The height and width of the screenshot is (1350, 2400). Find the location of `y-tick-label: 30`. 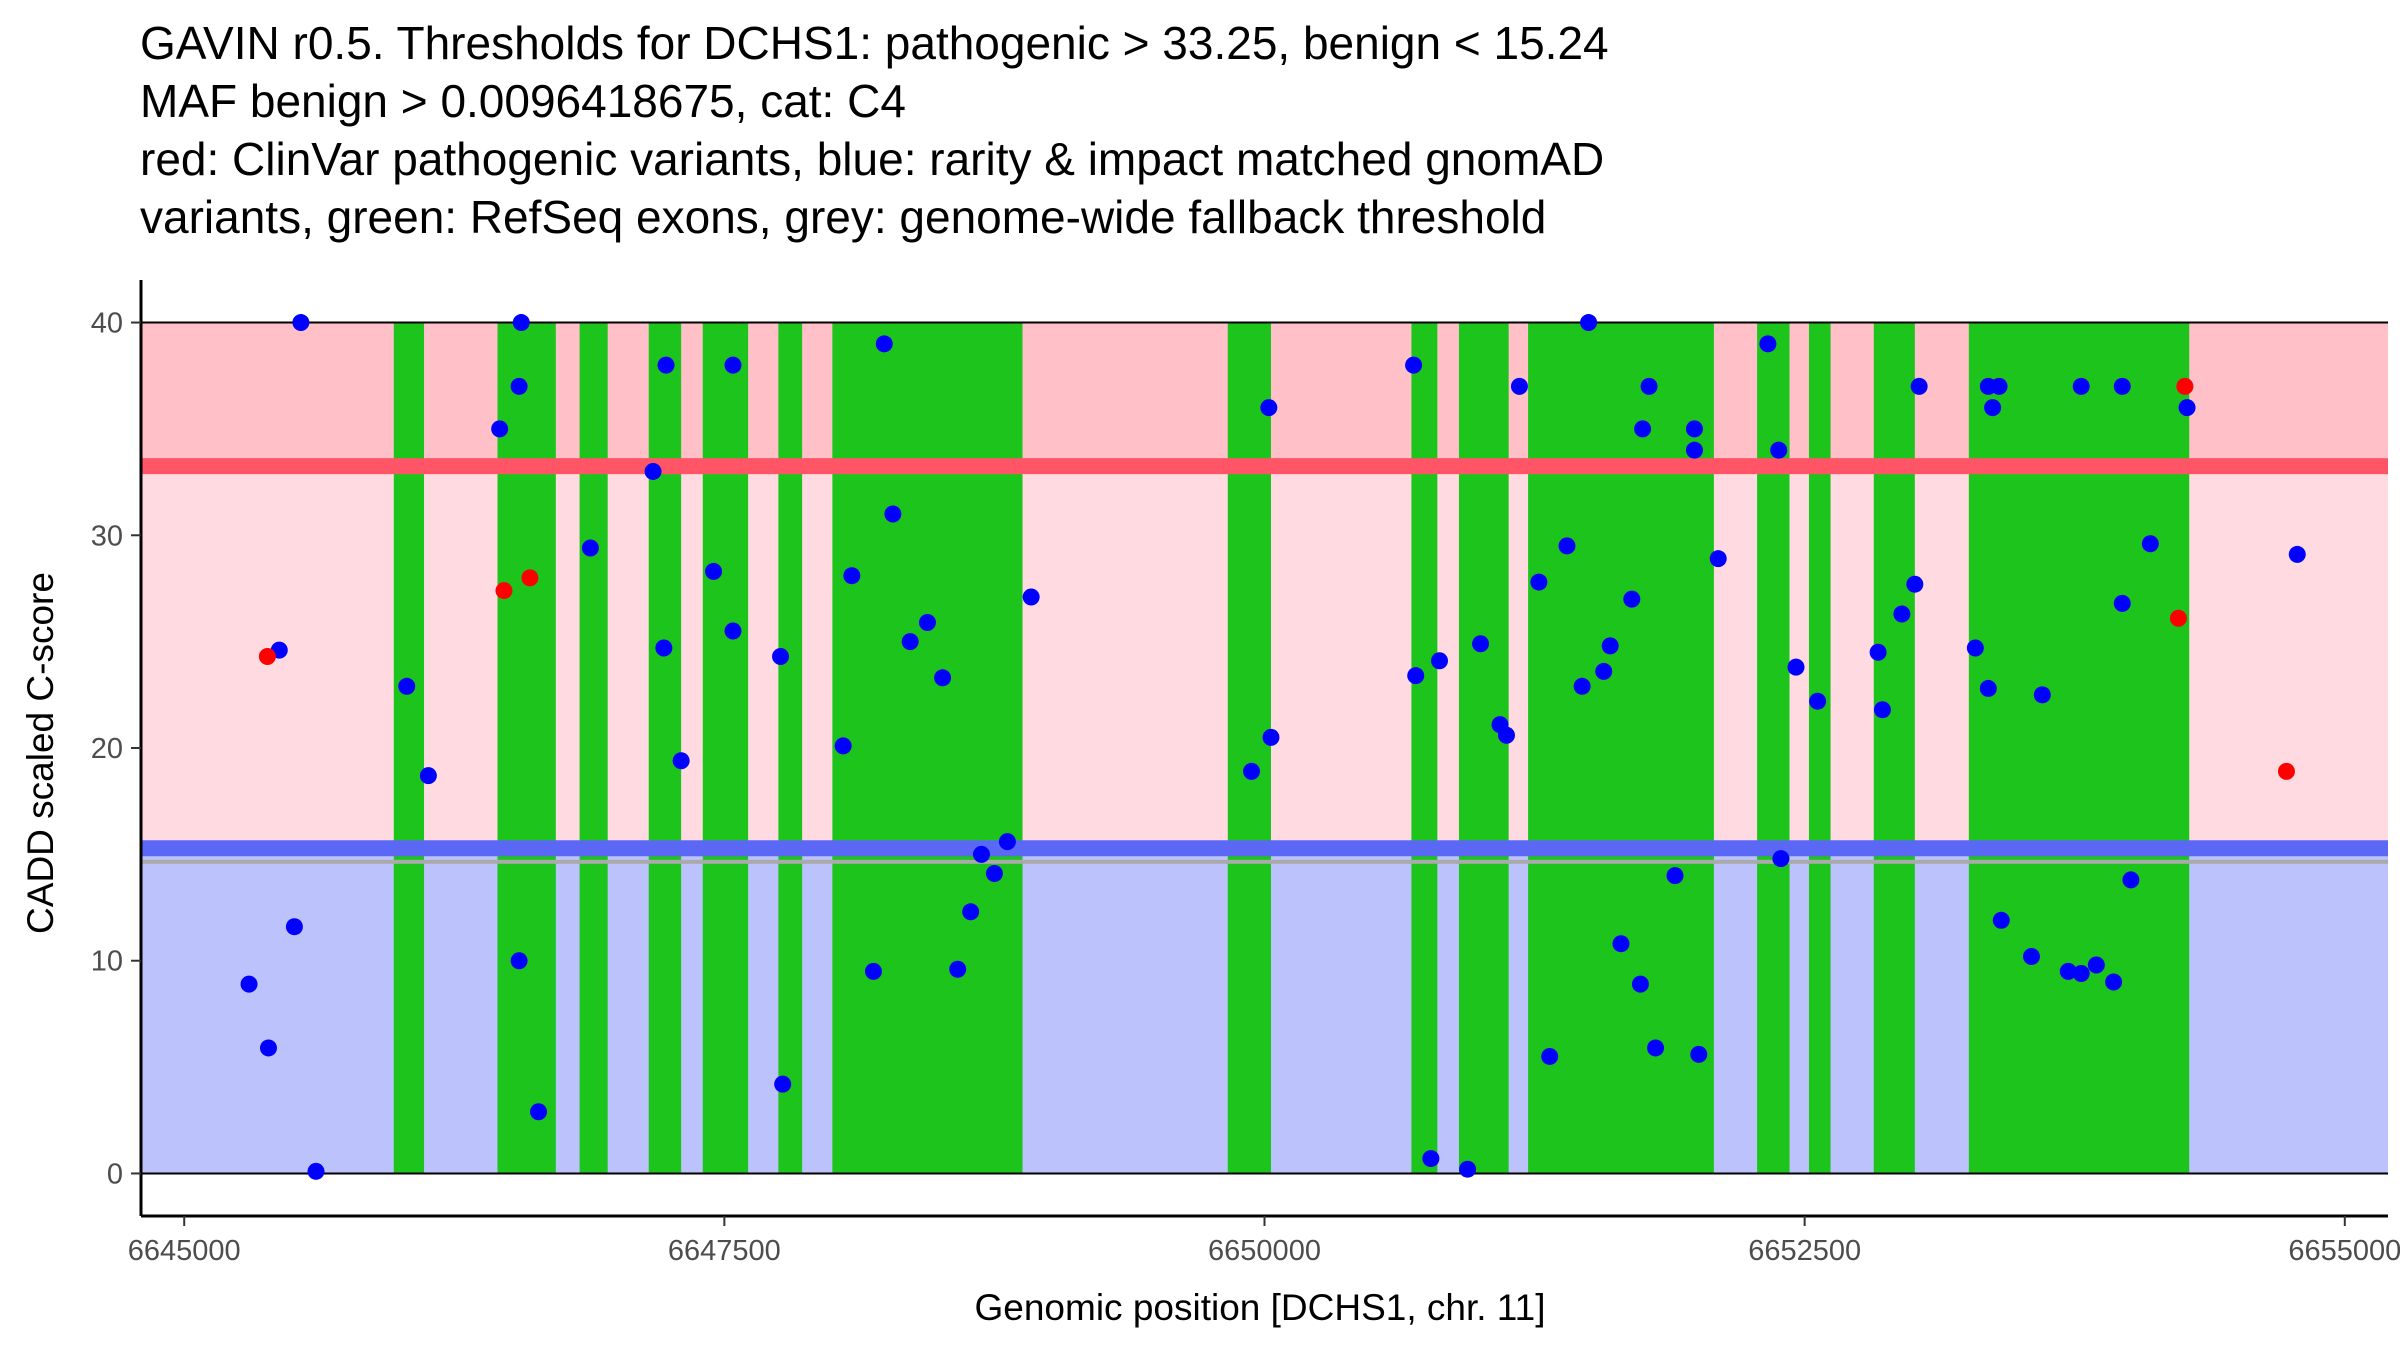

y-tick-label: 30 is located at coordinates (107, 536).